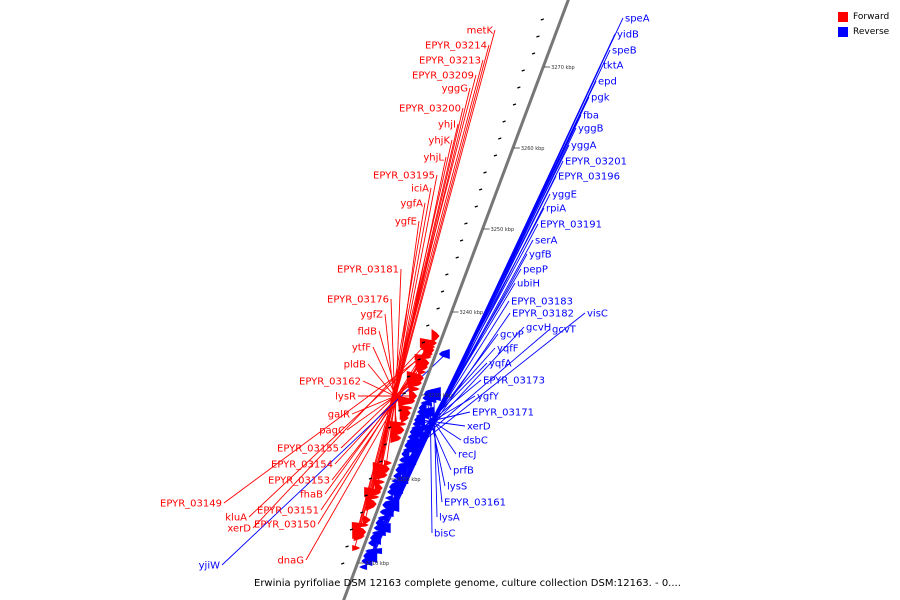 The image size is (900, 600). What do you see at coordinates (475, 503) in the screenshot?
I see `reverse-gene-label-epyr-03161: EPYR_03161` at bounding box center [475, 503].